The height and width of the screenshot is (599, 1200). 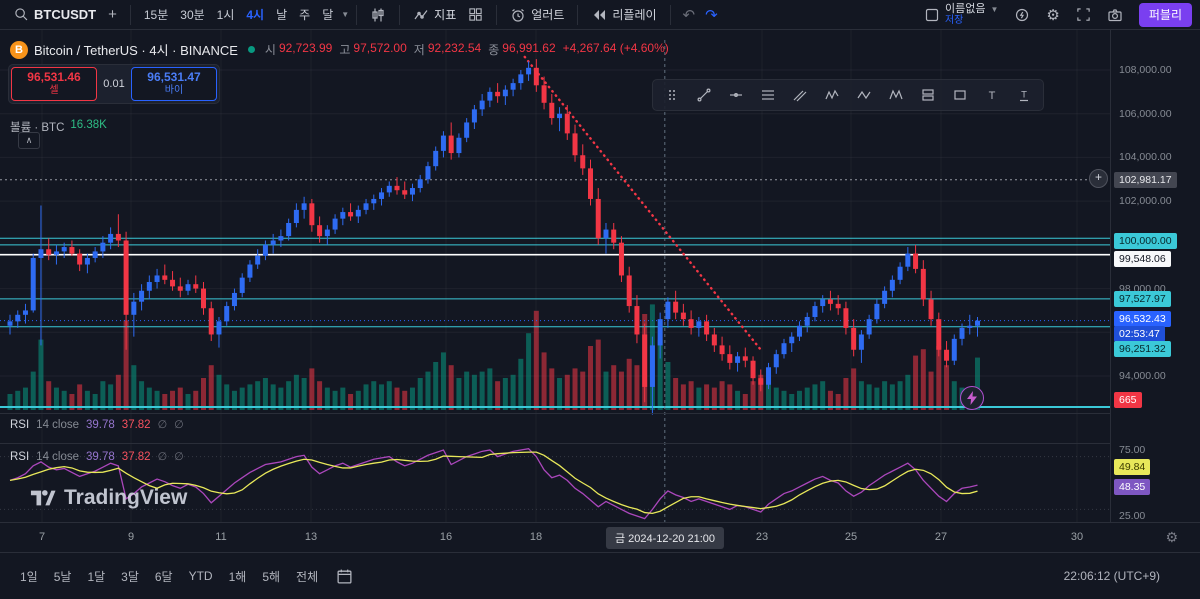 What do you see at coordinates (864, 95) in the screenshot?
I see `tool-abcd-pattern` at bounding box center [864, 95].